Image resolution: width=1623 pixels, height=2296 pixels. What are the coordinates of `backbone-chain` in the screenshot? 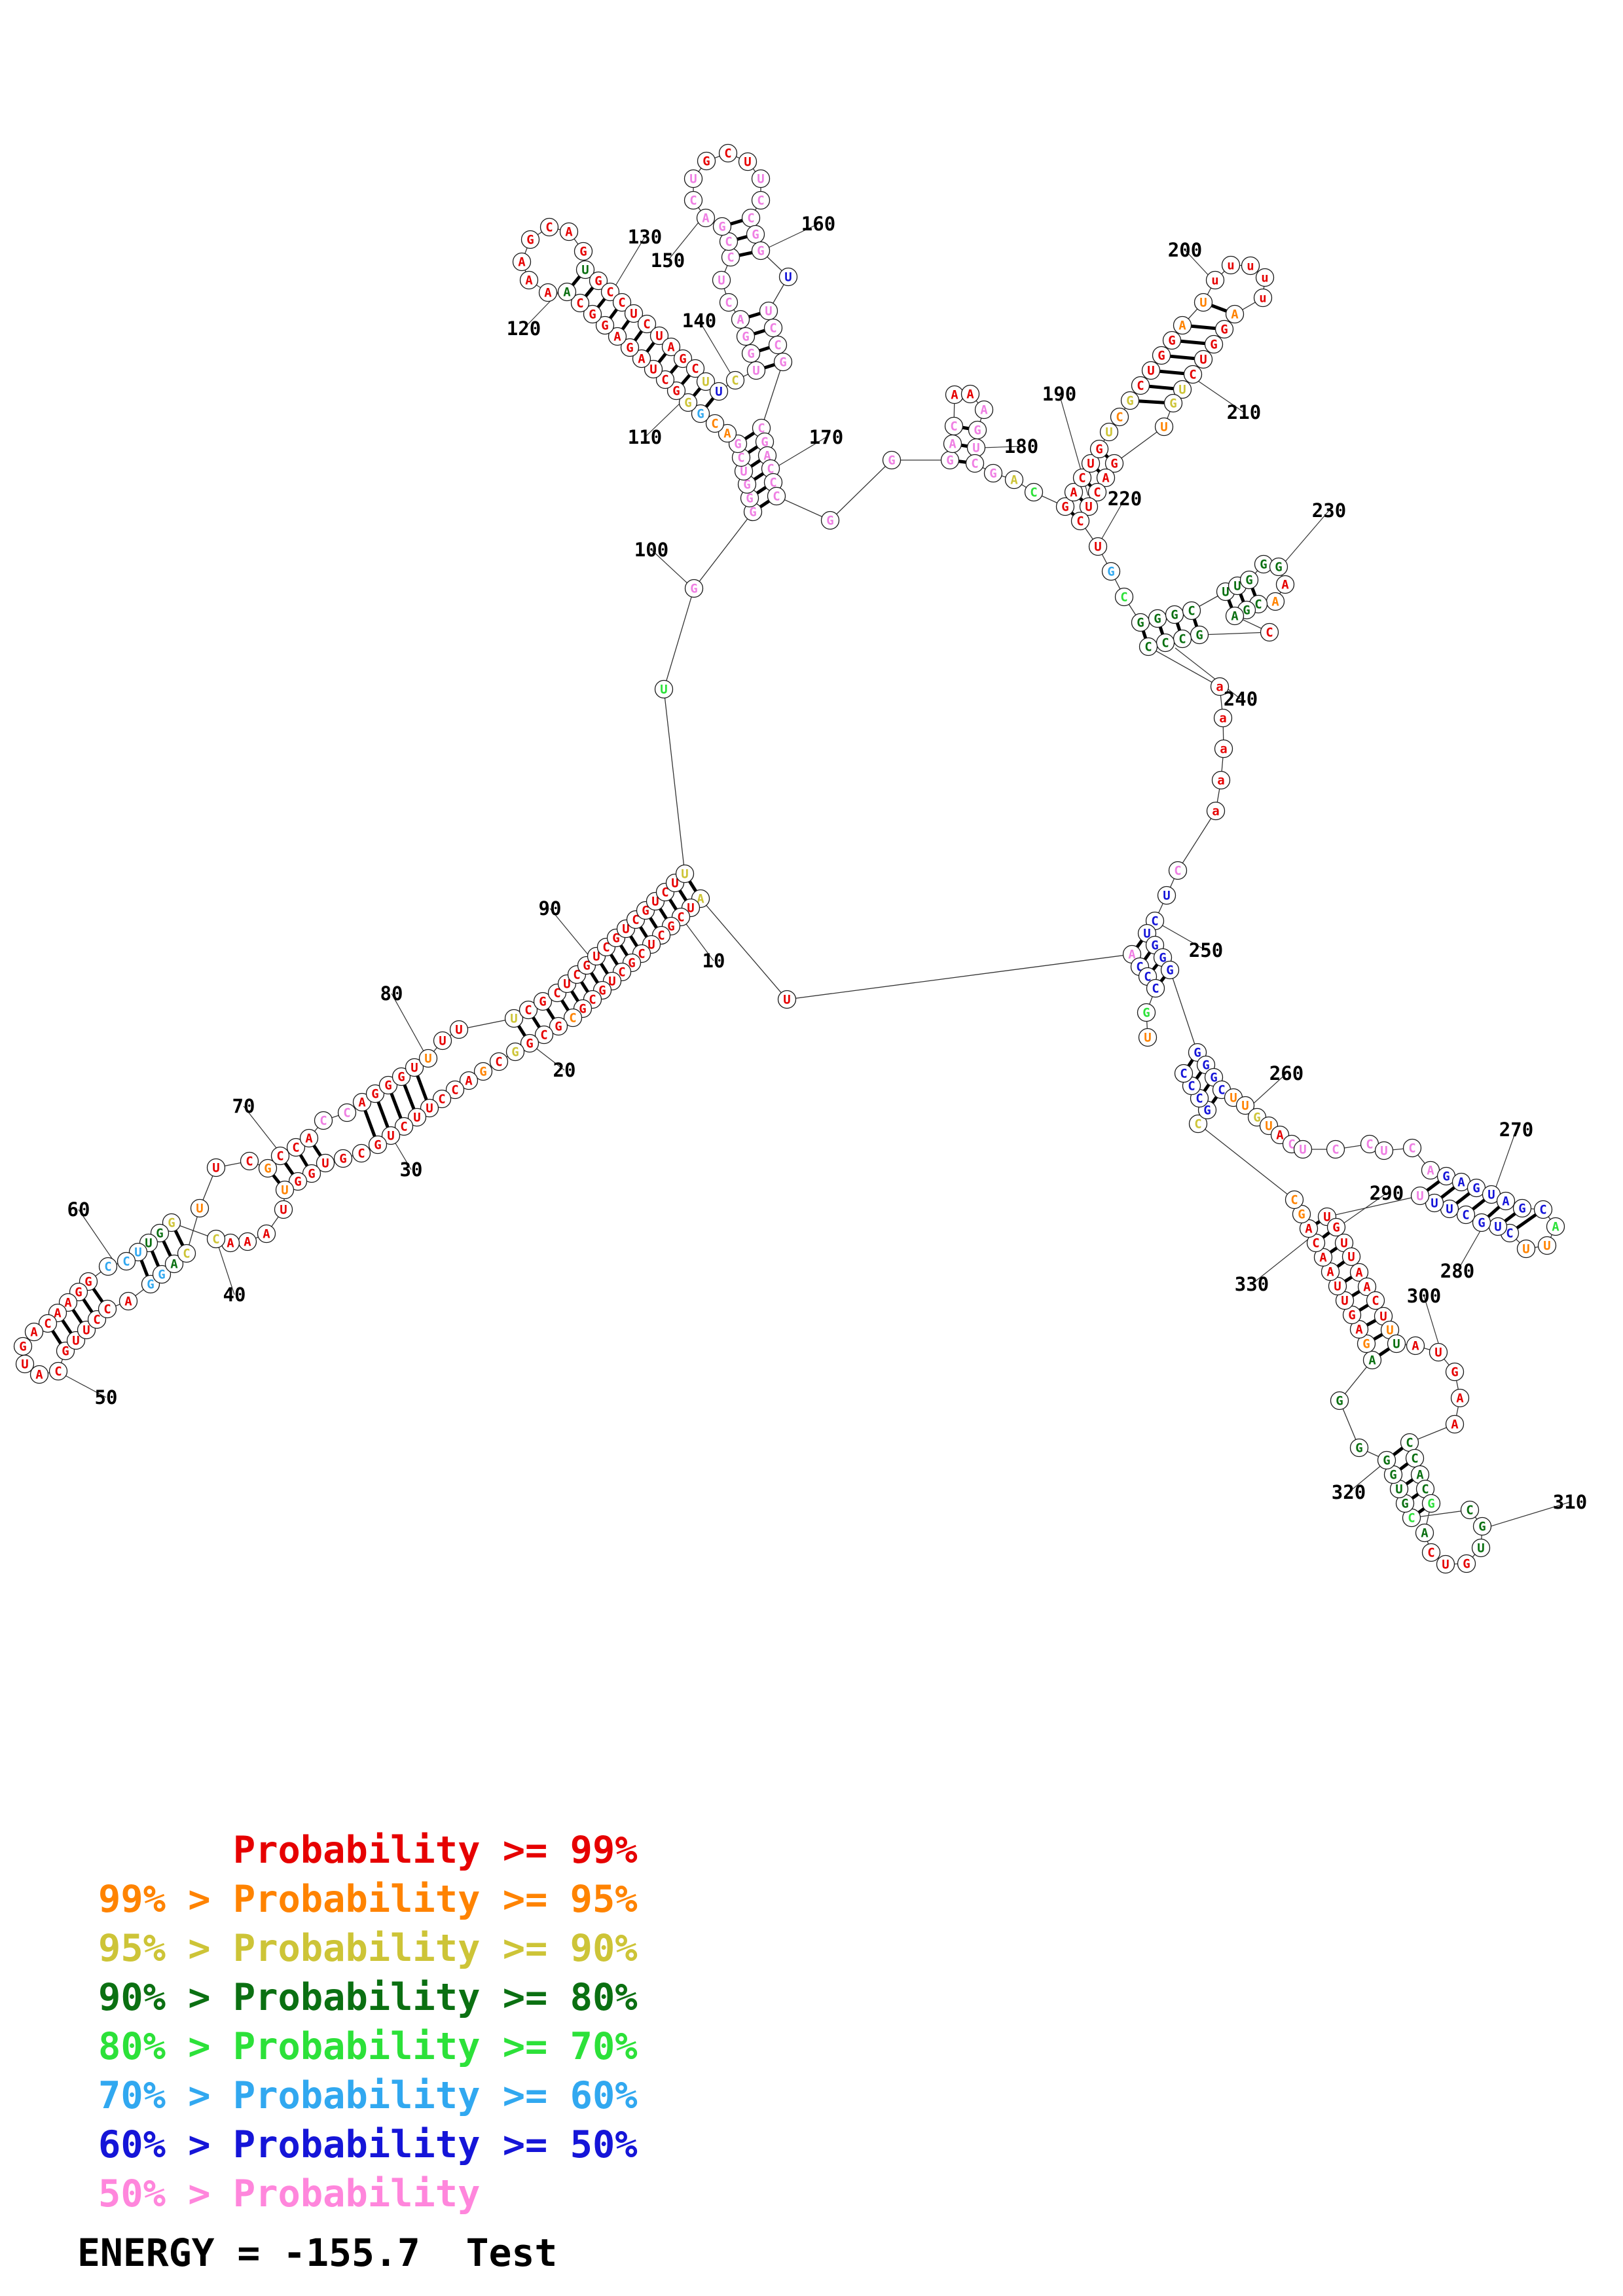 It's located at (928, 968).